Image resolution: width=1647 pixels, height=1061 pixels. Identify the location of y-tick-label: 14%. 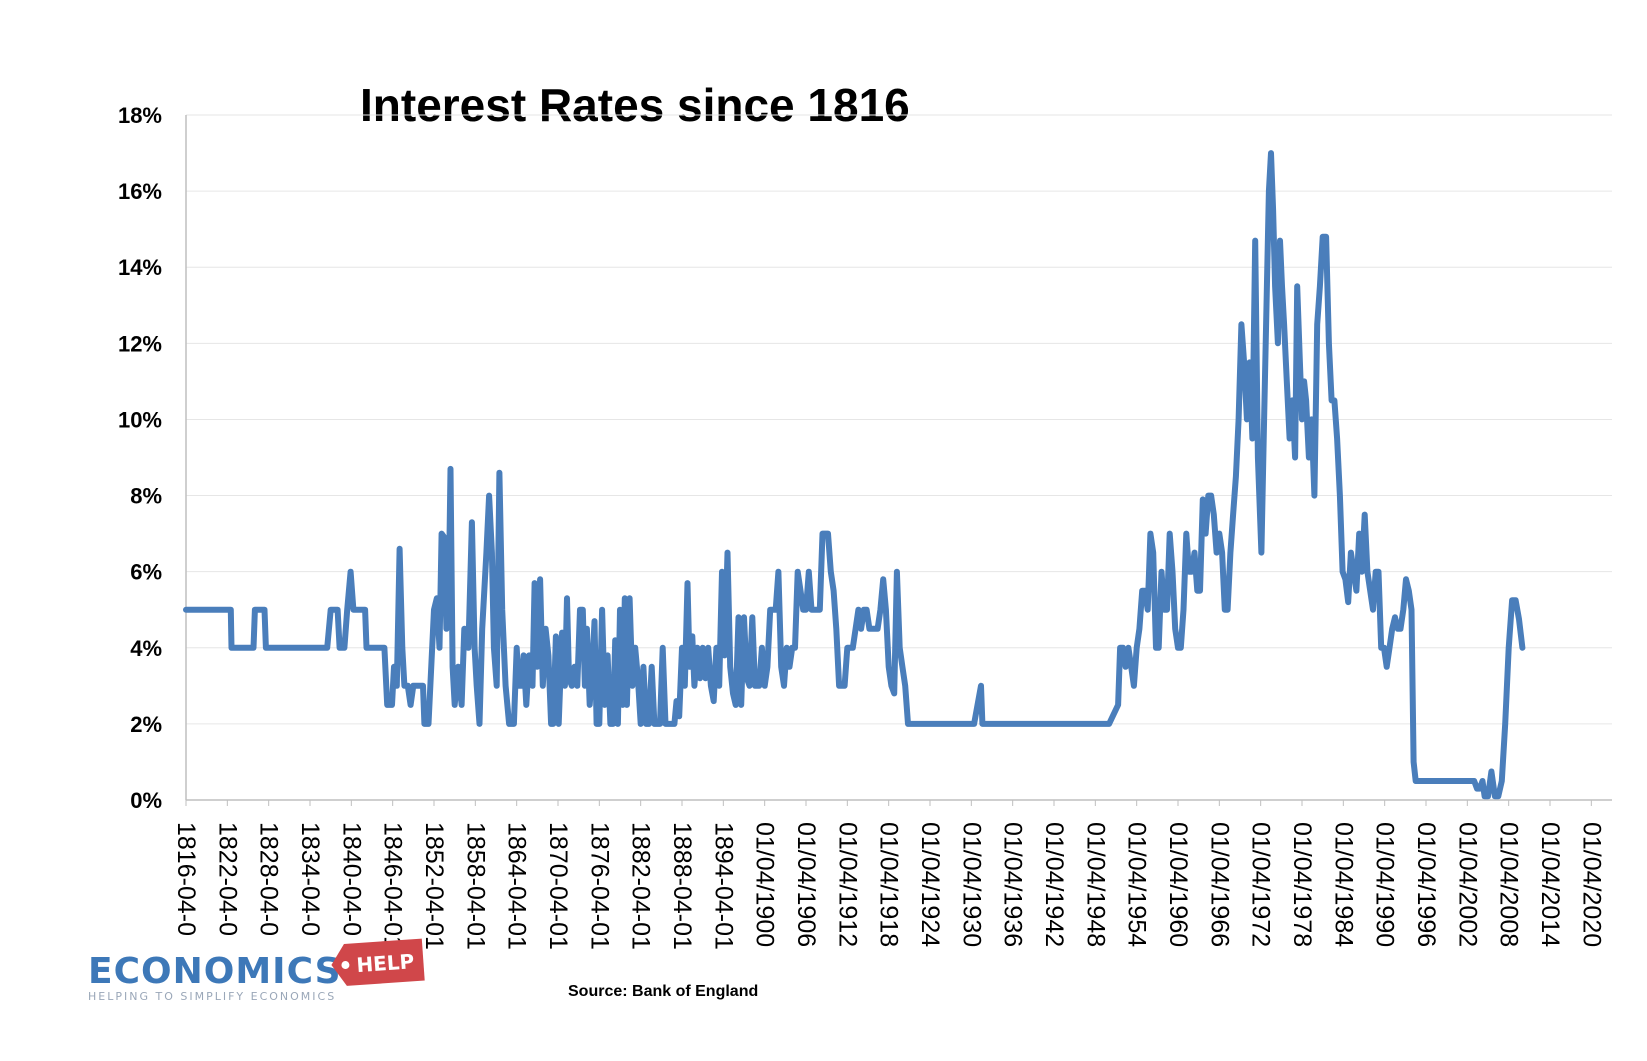
(140, 267).